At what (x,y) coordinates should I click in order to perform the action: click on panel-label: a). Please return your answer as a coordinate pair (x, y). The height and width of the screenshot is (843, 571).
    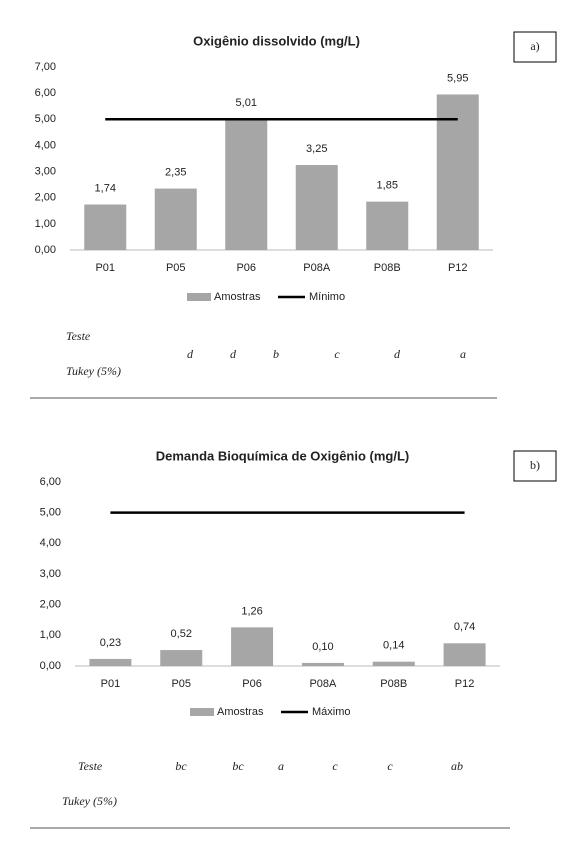
    Looking at the image, I should click on (534, 46).